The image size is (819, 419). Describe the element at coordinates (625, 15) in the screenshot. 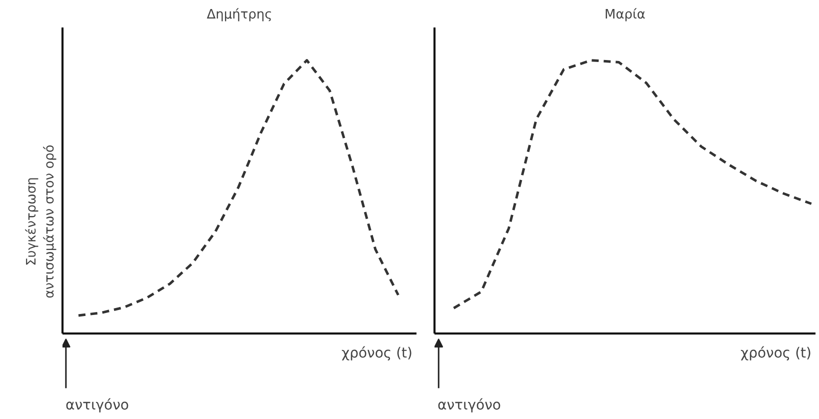

I see `chart-title: Μαρία` at that location.